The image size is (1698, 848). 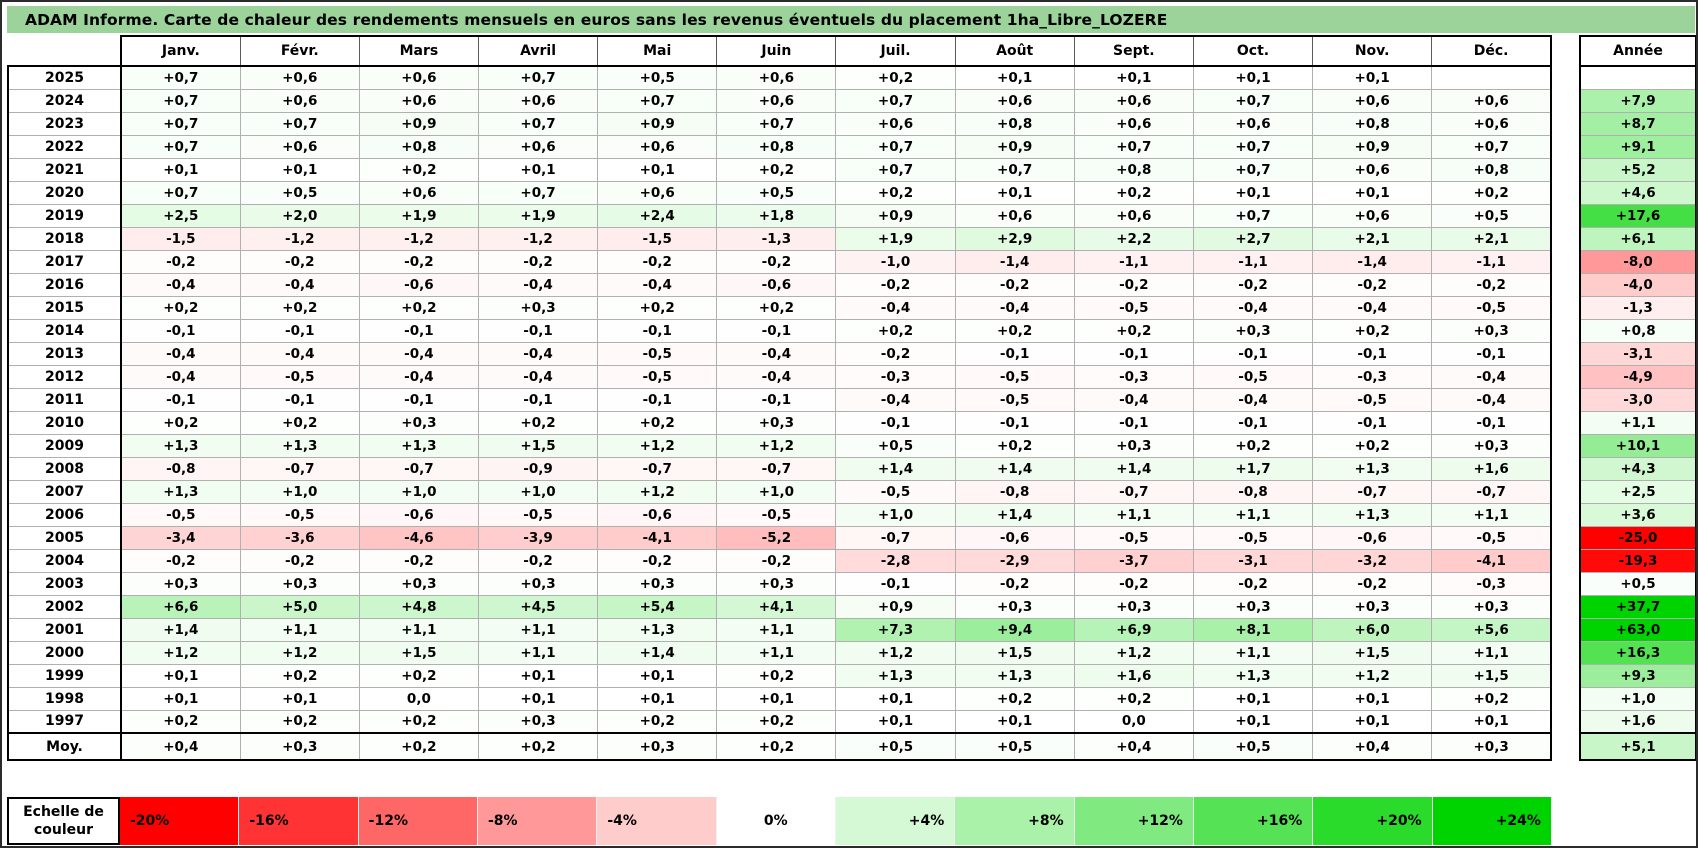 What do you see at coordinates (1637, 192) in the screenshot?
I see `annual-return-cell: +4,6` at bounding box center [1637, 192].